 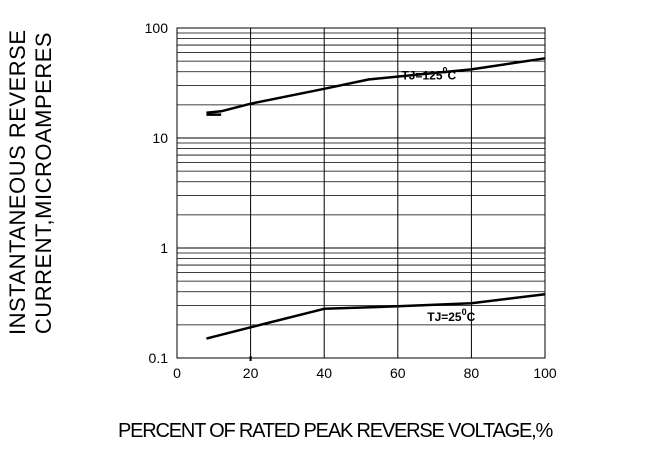 What do you see at coordinates (428, 73) in the screenshot?
I see `series-label-tj125: TJ=1250C` at bounding box center [428, 73].